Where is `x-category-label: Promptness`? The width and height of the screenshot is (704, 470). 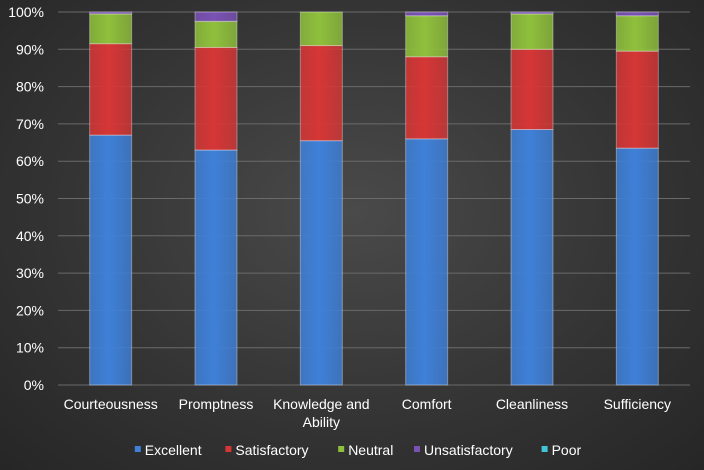
x-category-label: Promptness is located at coordinates (216, 404).